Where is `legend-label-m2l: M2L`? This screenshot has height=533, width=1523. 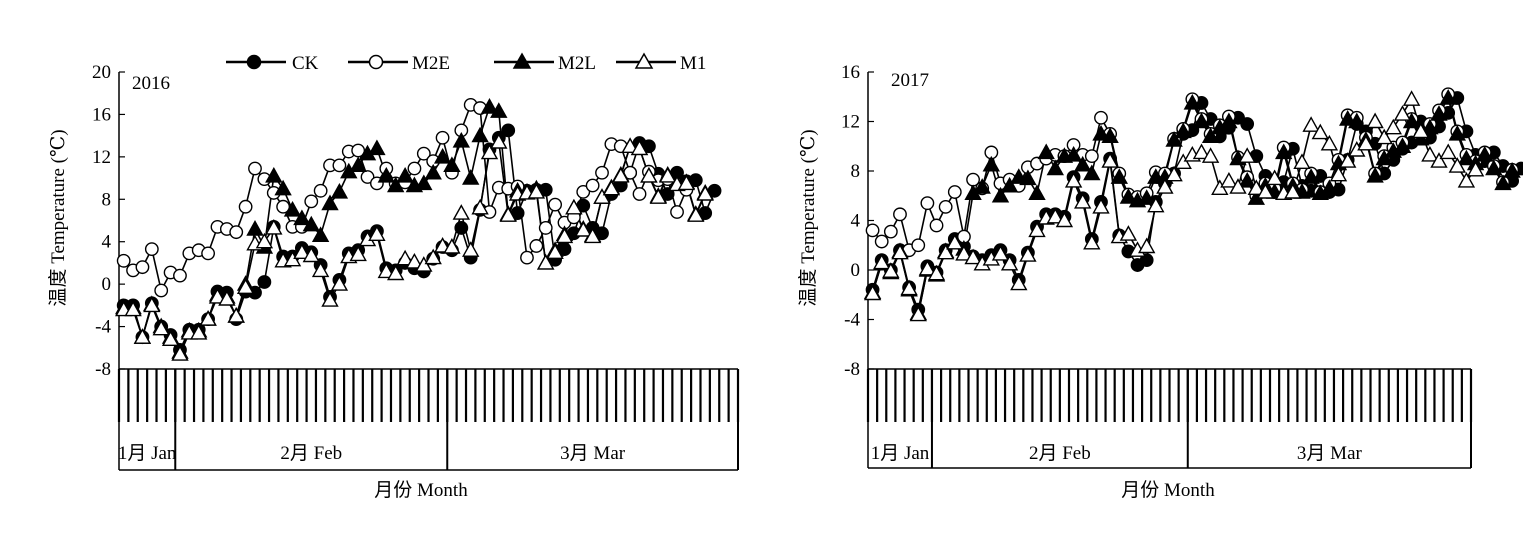 legend-label-m2l: M2L is located at coordinates (577, 63).